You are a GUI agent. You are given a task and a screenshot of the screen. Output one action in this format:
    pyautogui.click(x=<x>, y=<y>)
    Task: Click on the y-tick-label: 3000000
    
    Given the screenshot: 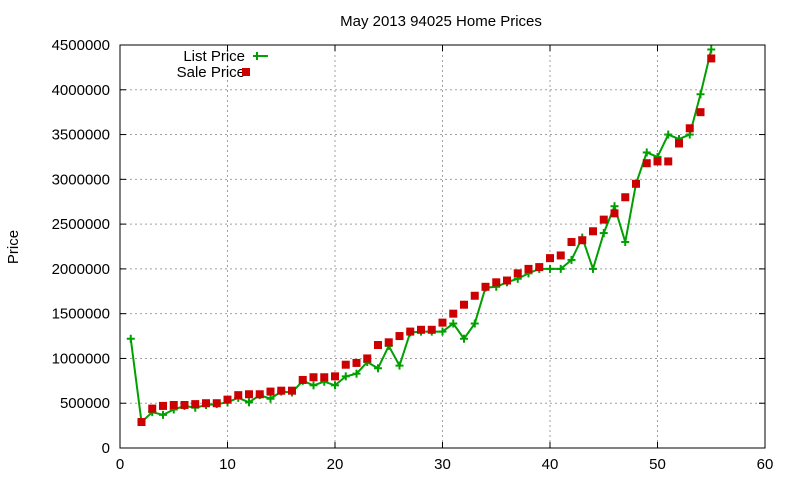 What is the action you would take?
    pyautogui.click(x=81, y=179)
    